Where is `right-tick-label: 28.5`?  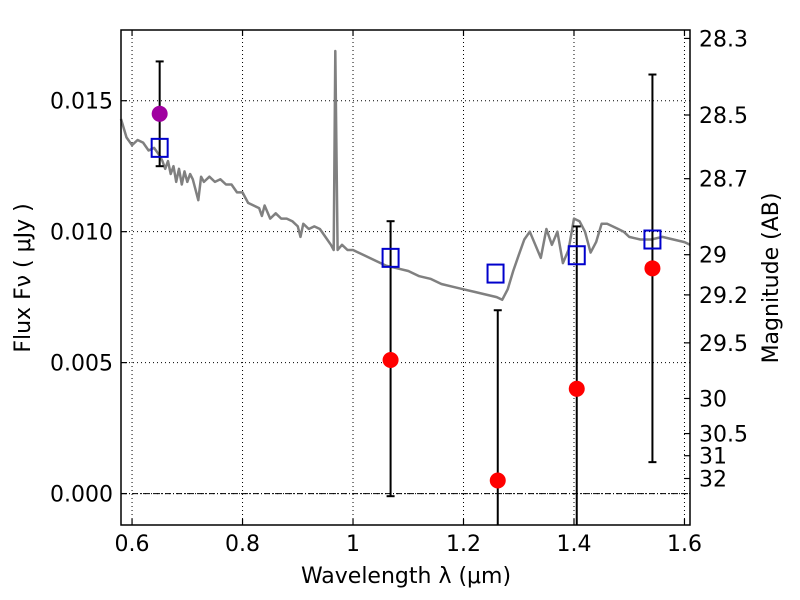
right-tick-label: 28.5 is located at coordinates (723, 116).